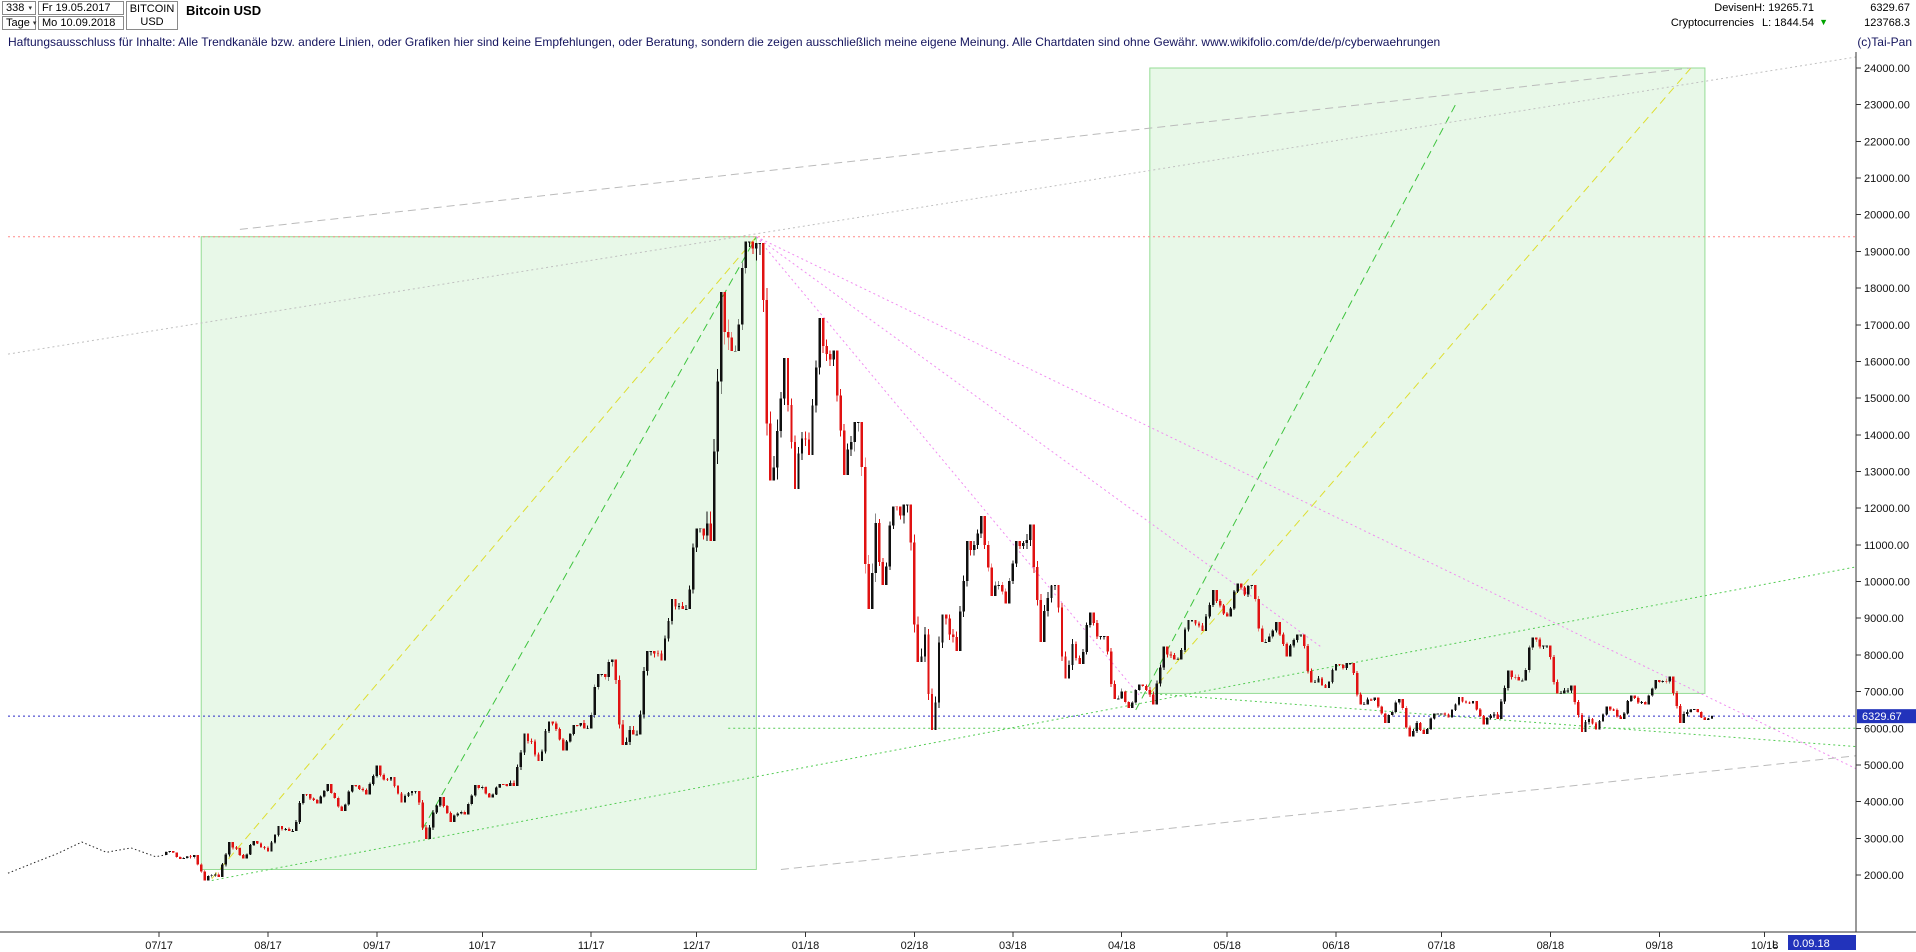 This screenshot has height=952, width=1916. Describe the element at coordinates (1884, 766) in the screenshot. I see `price-tick-label: 5000.00` at that location.